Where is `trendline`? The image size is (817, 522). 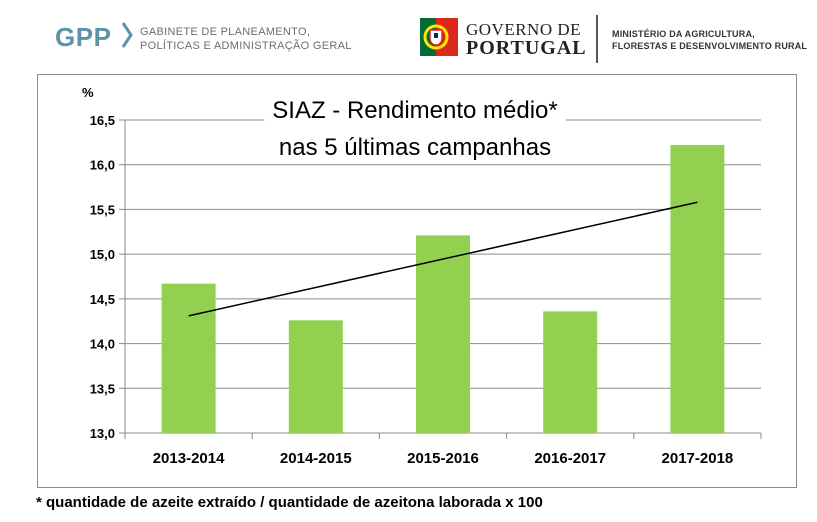
trendline is located at coordinates (443, 259).